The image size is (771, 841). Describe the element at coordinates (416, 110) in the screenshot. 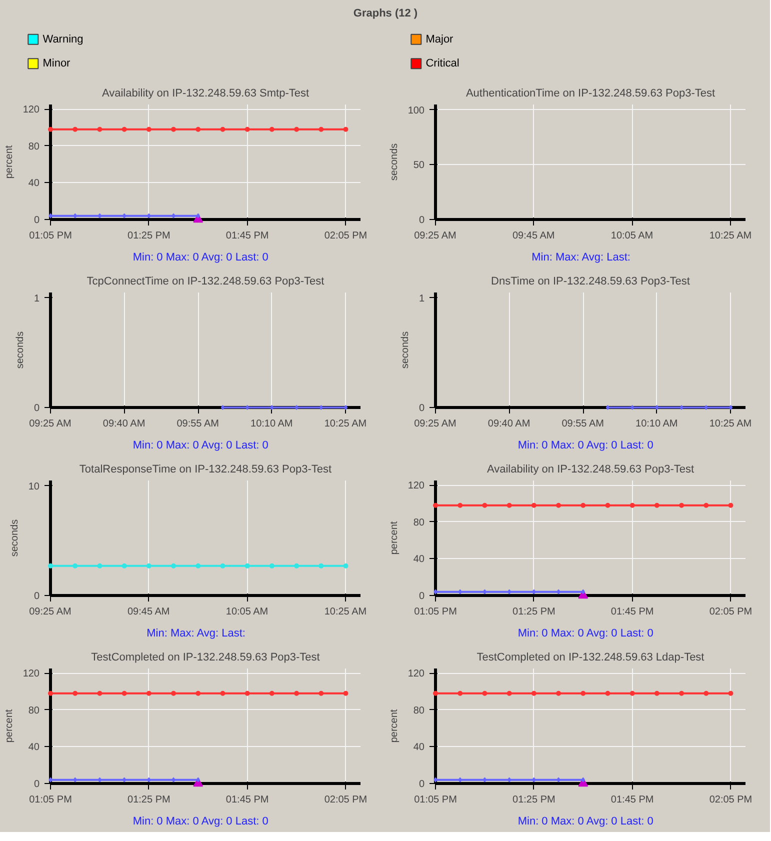

I see `y-tick-label: 100` at that location.